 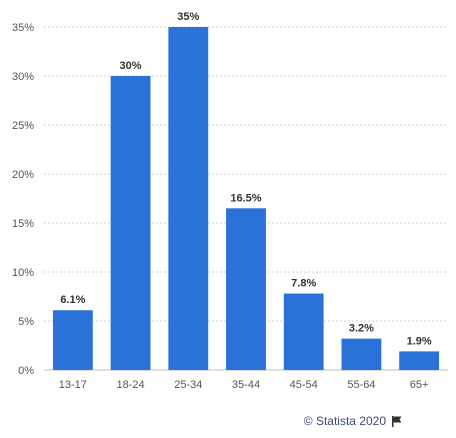 What do you see at coordinates (188, 17) in the screenshot?
I see `data-label: 35%` at bounding box center [188, 17].